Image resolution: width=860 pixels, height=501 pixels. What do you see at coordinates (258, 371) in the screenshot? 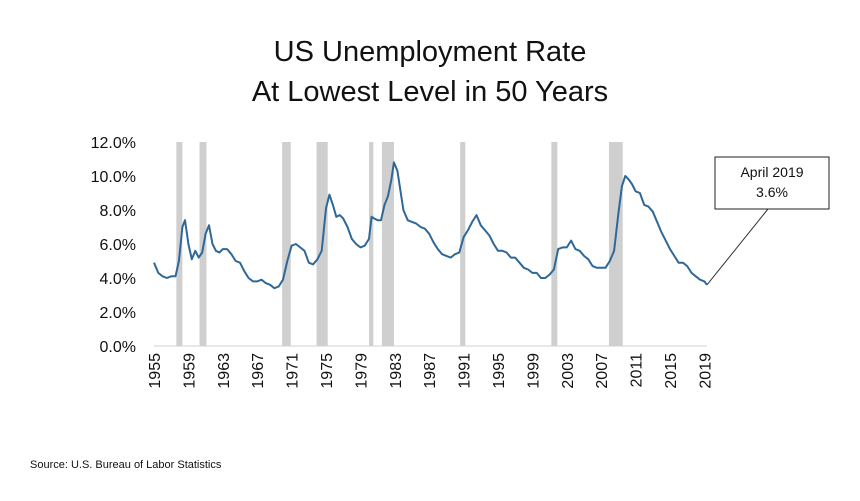
I see `x-tick-label: 1967` at bounding box center [258, 371].